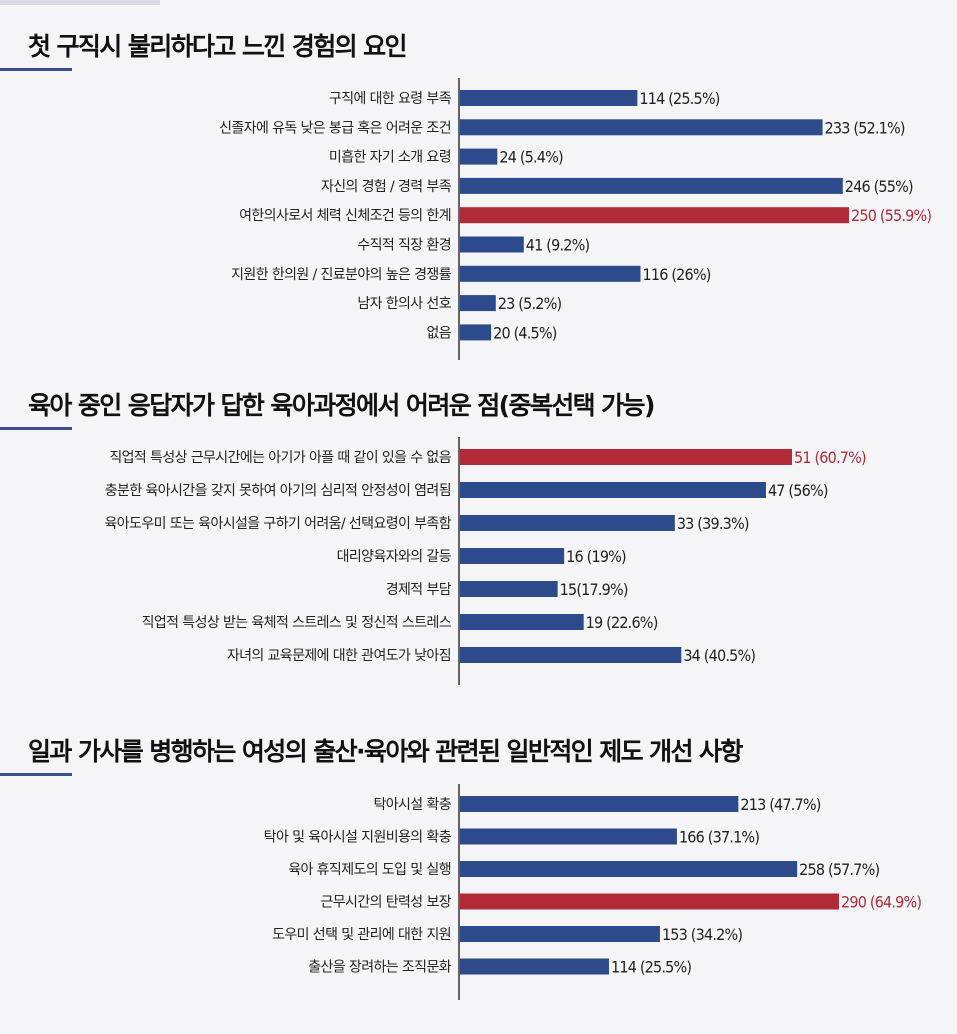 This screenshot has height=1034, width=957. I want to click on chart2-title-rule, so click(36, 428).